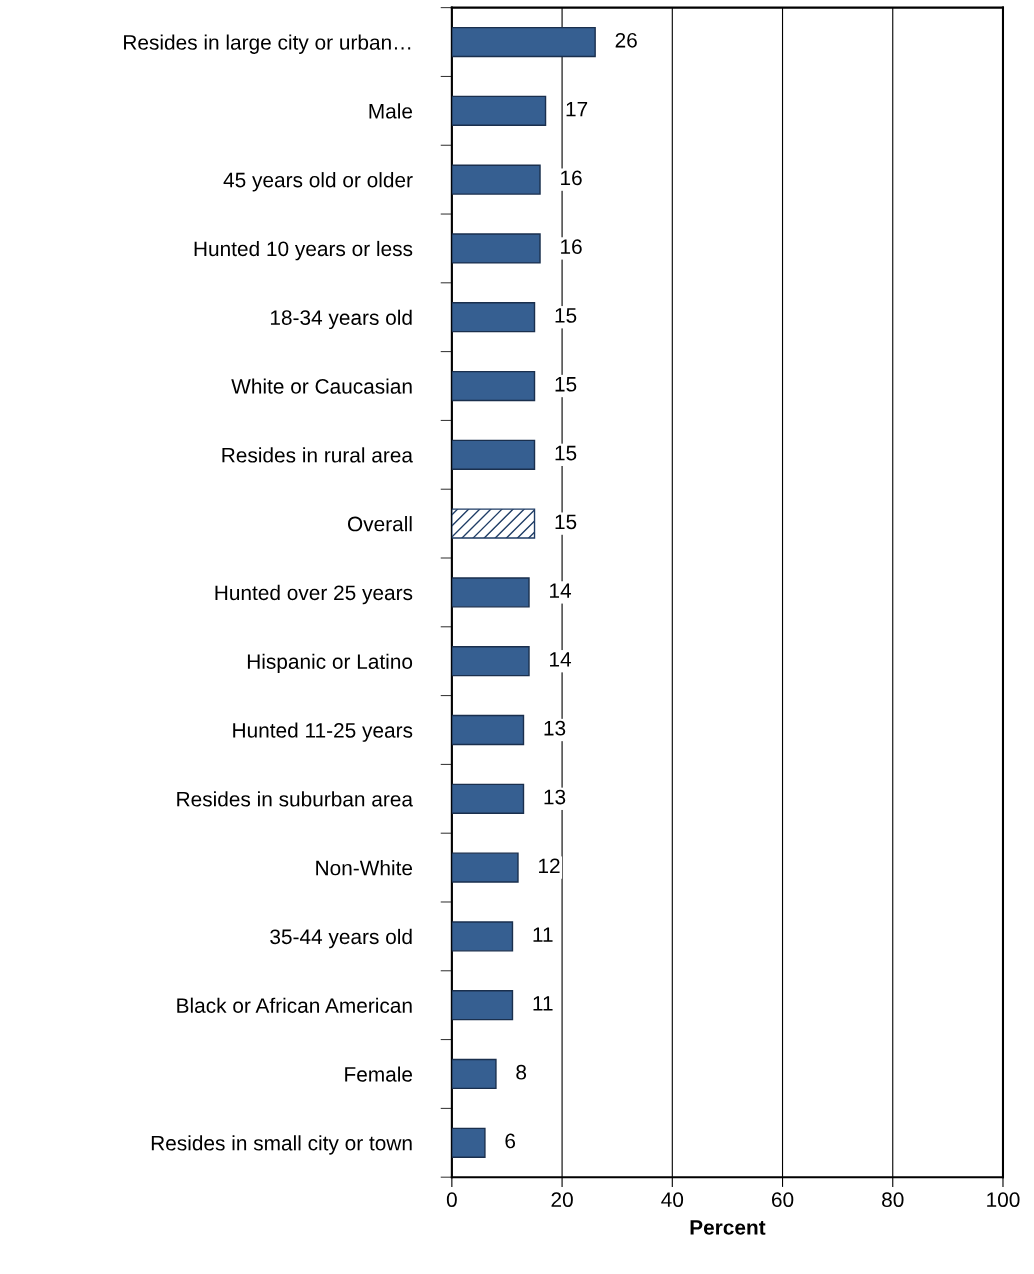  I want to click on y-tick-label: Overall, so click(379, 524).